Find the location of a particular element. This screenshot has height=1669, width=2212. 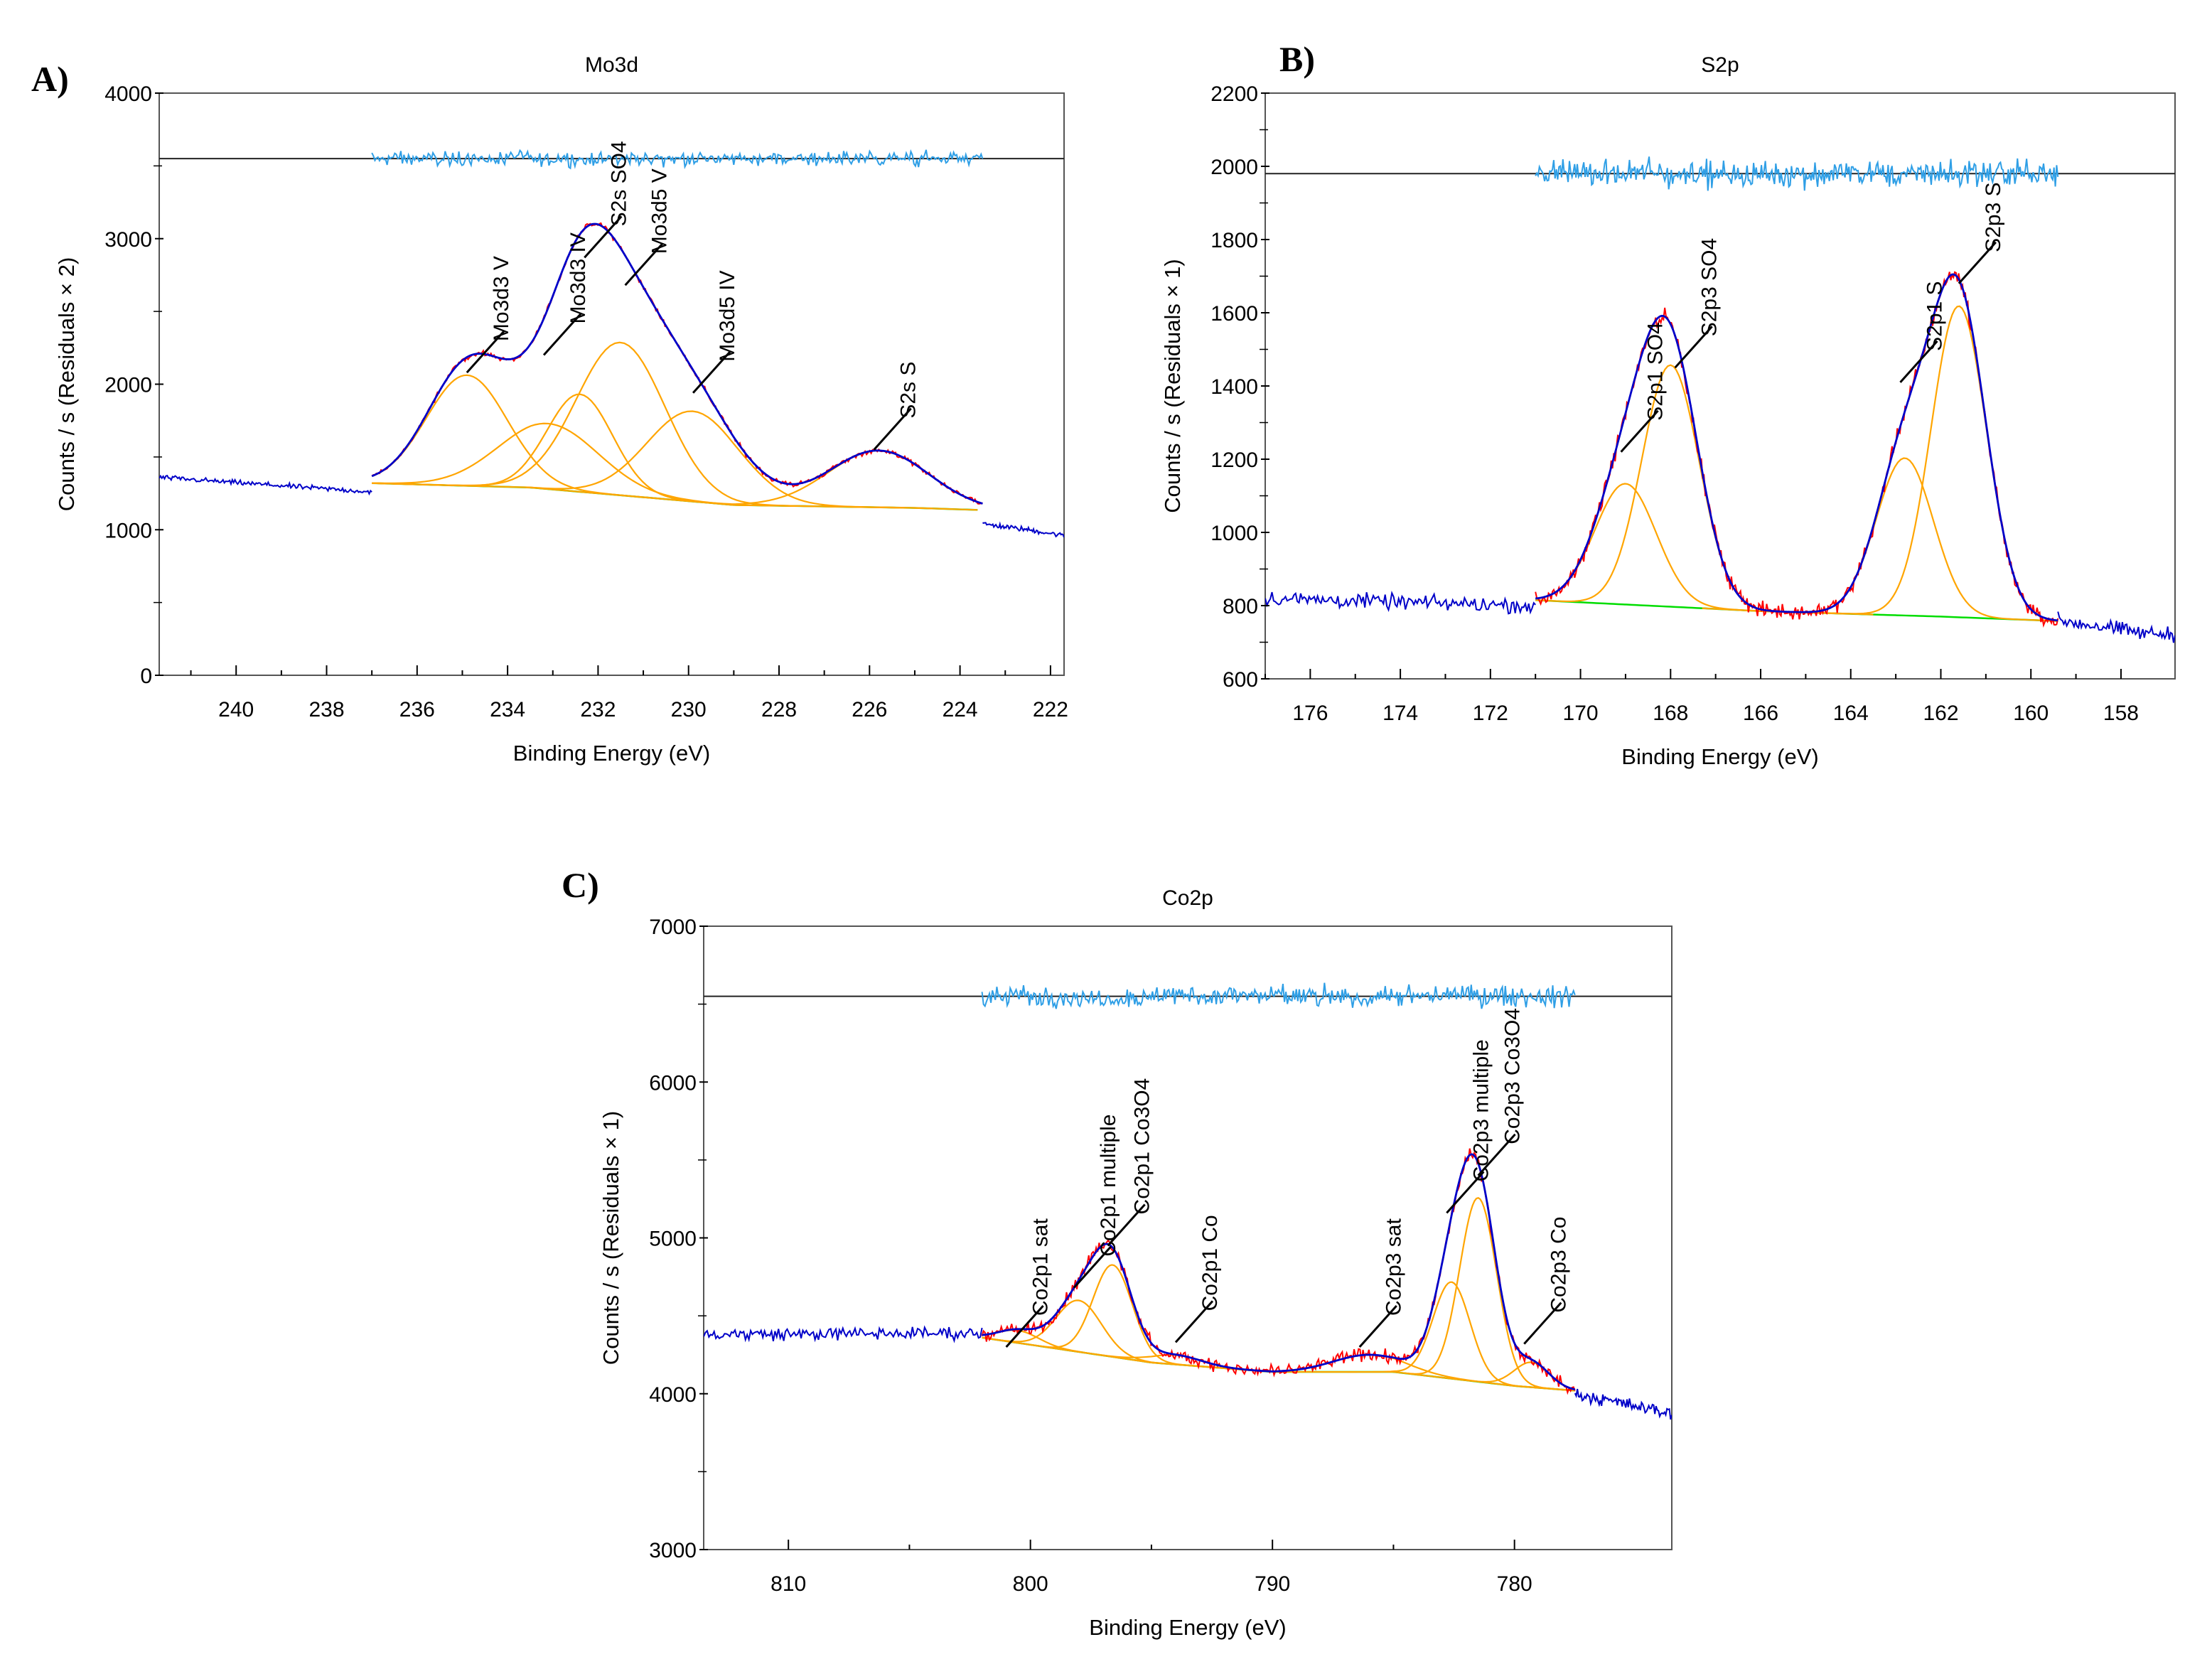

annotation-label: Co2p1 Co is located at coordinates (1210, 1263).